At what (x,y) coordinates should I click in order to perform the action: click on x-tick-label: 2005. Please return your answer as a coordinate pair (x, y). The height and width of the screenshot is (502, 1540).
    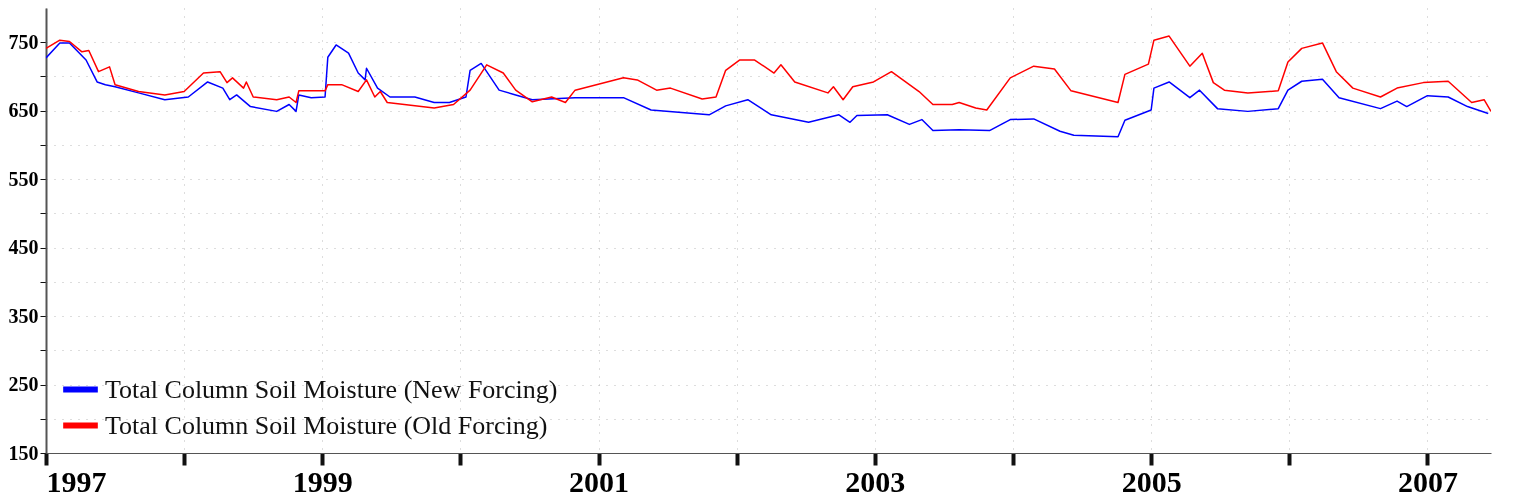
    Looking at the image, I should click on (1151, 481).